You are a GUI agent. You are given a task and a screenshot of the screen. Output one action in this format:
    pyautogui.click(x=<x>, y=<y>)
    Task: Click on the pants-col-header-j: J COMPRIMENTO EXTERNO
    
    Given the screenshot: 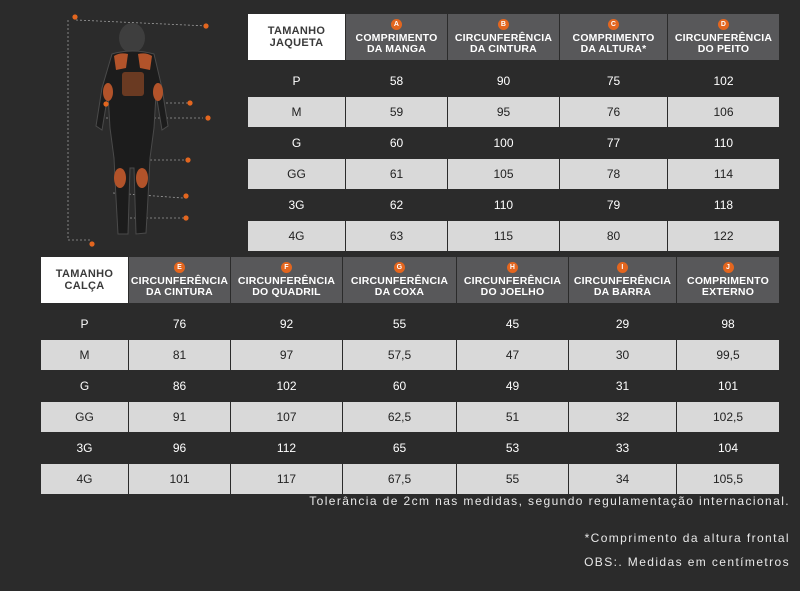 What is the action you would take?
    pyautogui.click(x=728, y=280)
    